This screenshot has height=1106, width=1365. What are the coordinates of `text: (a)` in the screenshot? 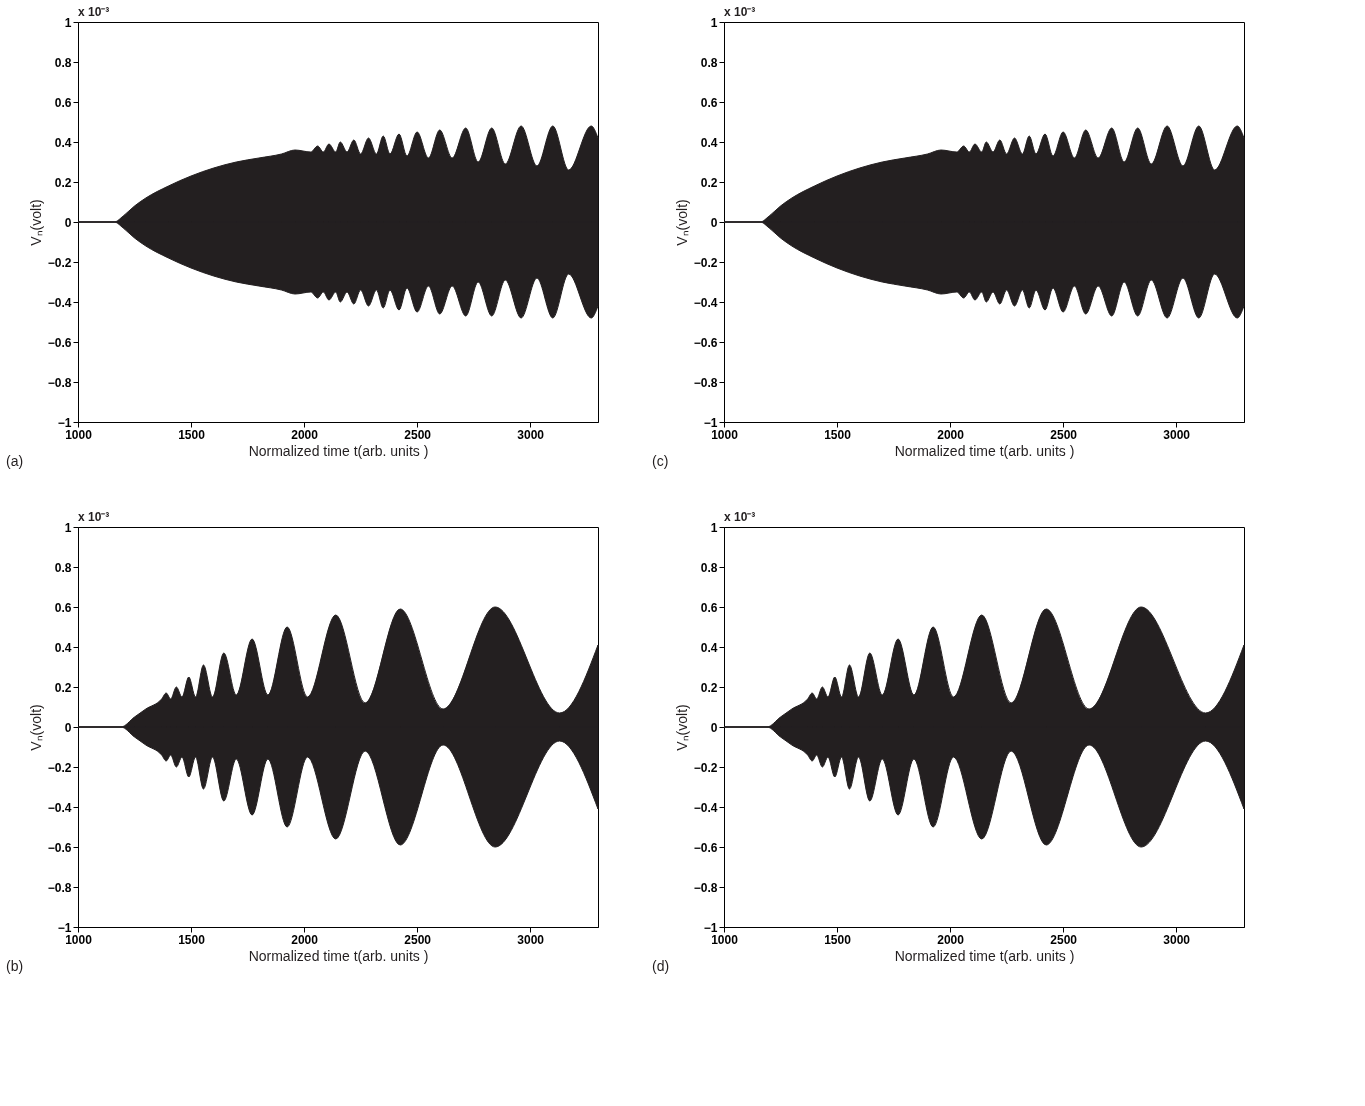 It's located at (15, 461).